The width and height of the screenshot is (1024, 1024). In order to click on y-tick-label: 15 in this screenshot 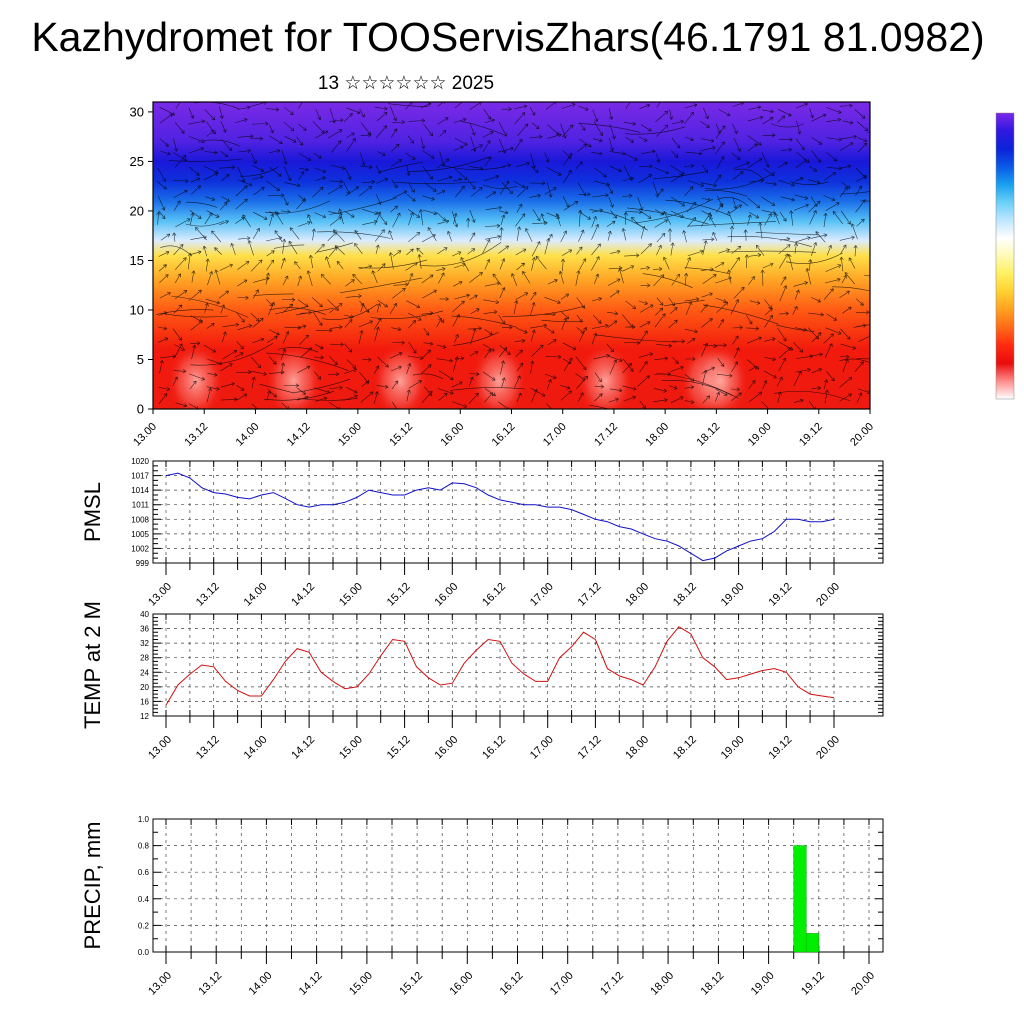, I will do `click(137, 260)`.